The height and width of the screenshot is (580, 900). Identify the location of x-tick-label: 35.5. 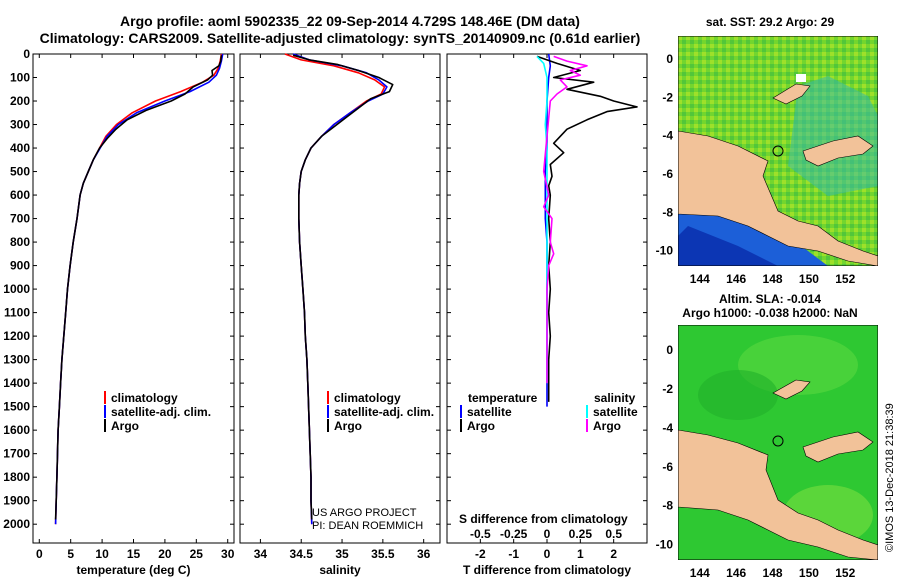
(383, 554).